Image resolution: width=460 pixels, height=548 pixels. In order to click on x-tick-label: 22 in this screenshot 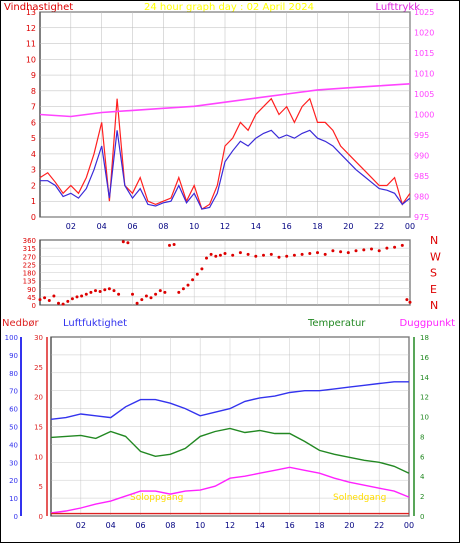, I will do `click(379, 525)`.